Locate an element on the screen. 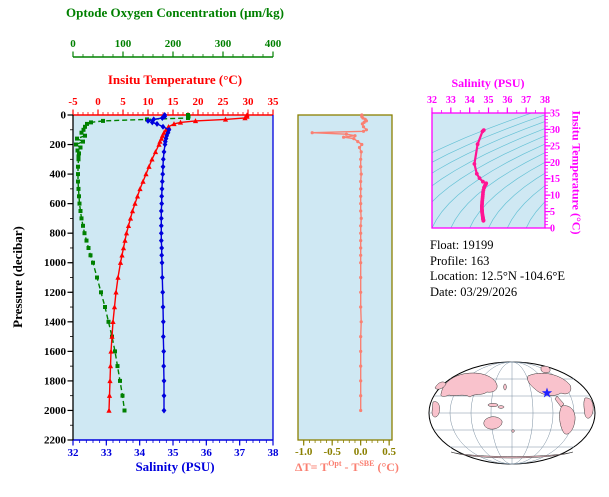 This screenshot has height=497, width=609. ts-temperature-axis-title: Insitu Temperature (°C) is located at coordinates (576, 172).